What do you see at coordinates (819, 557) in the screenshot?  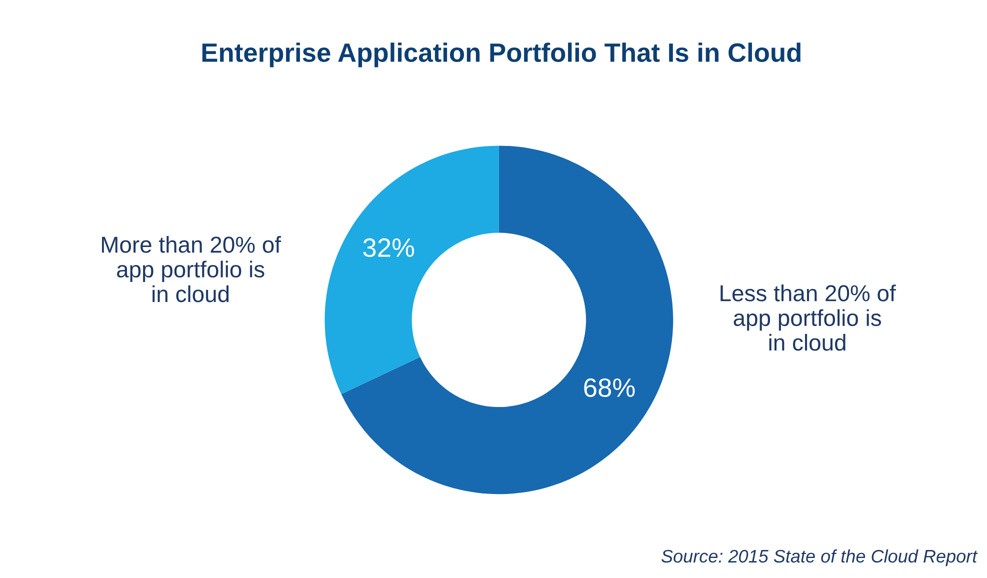 I see `source-note: Source: 2015 State of the Cloud Report` at bounding box center [819, 557].